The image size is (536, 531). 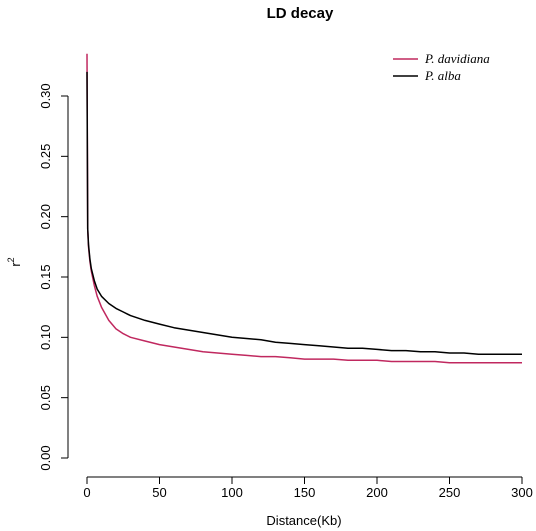 What do you see at coordinates (11, 259) in the screenshot?
I see `y-axis-label-superscript: 2` at bounding box center [11, 259].